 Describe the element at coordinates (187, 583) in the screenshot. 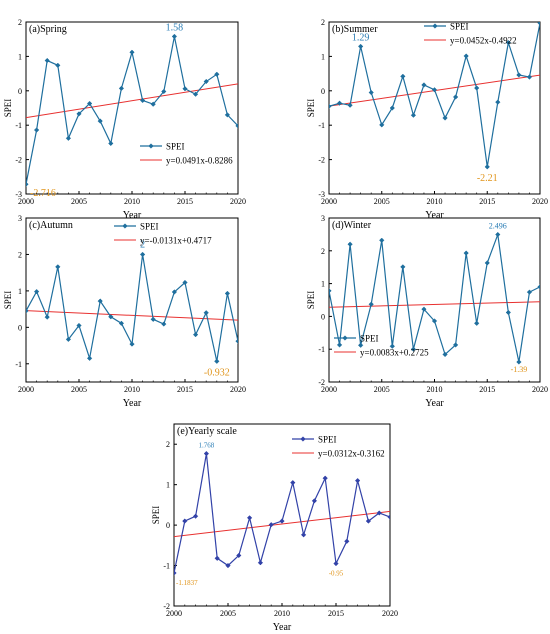

I see `annotation-min: -1.1837` at that location.